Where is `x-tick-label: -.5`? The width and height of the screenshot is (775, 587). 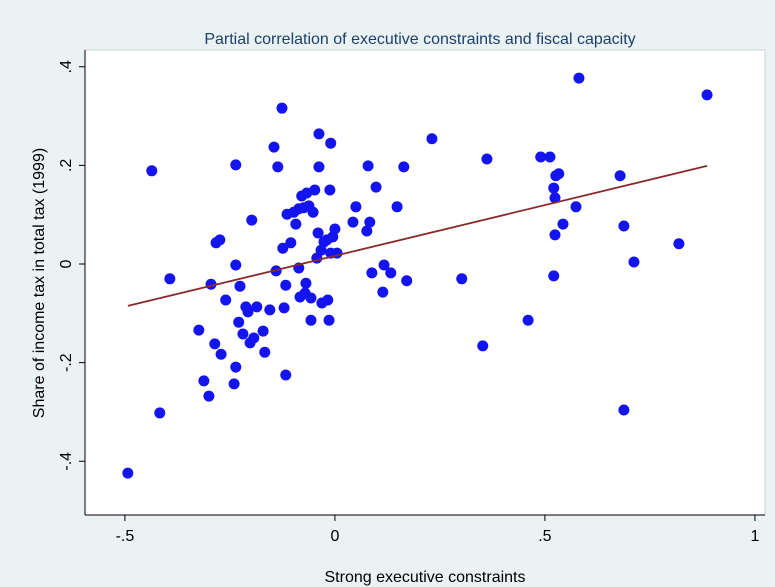
x-tick-label: -.5 is located at coordinates (125, 536).